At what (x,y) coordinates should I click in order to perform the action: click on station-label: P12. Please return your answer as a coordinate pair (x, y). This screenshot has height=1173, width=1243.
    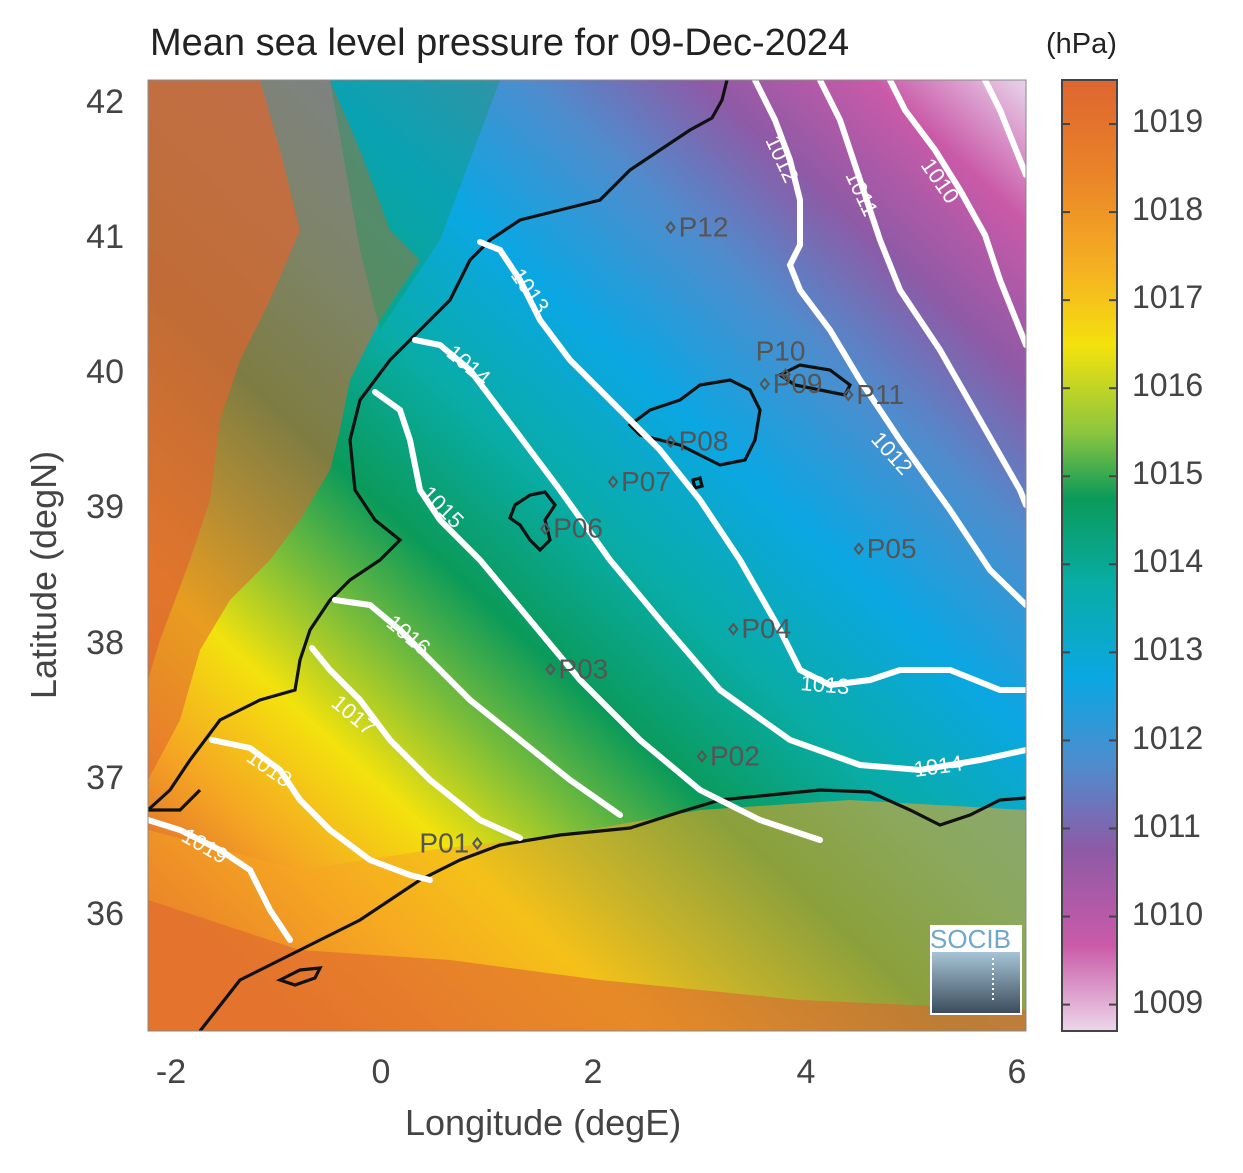
    Looking at the image, I should click on (704, 226).